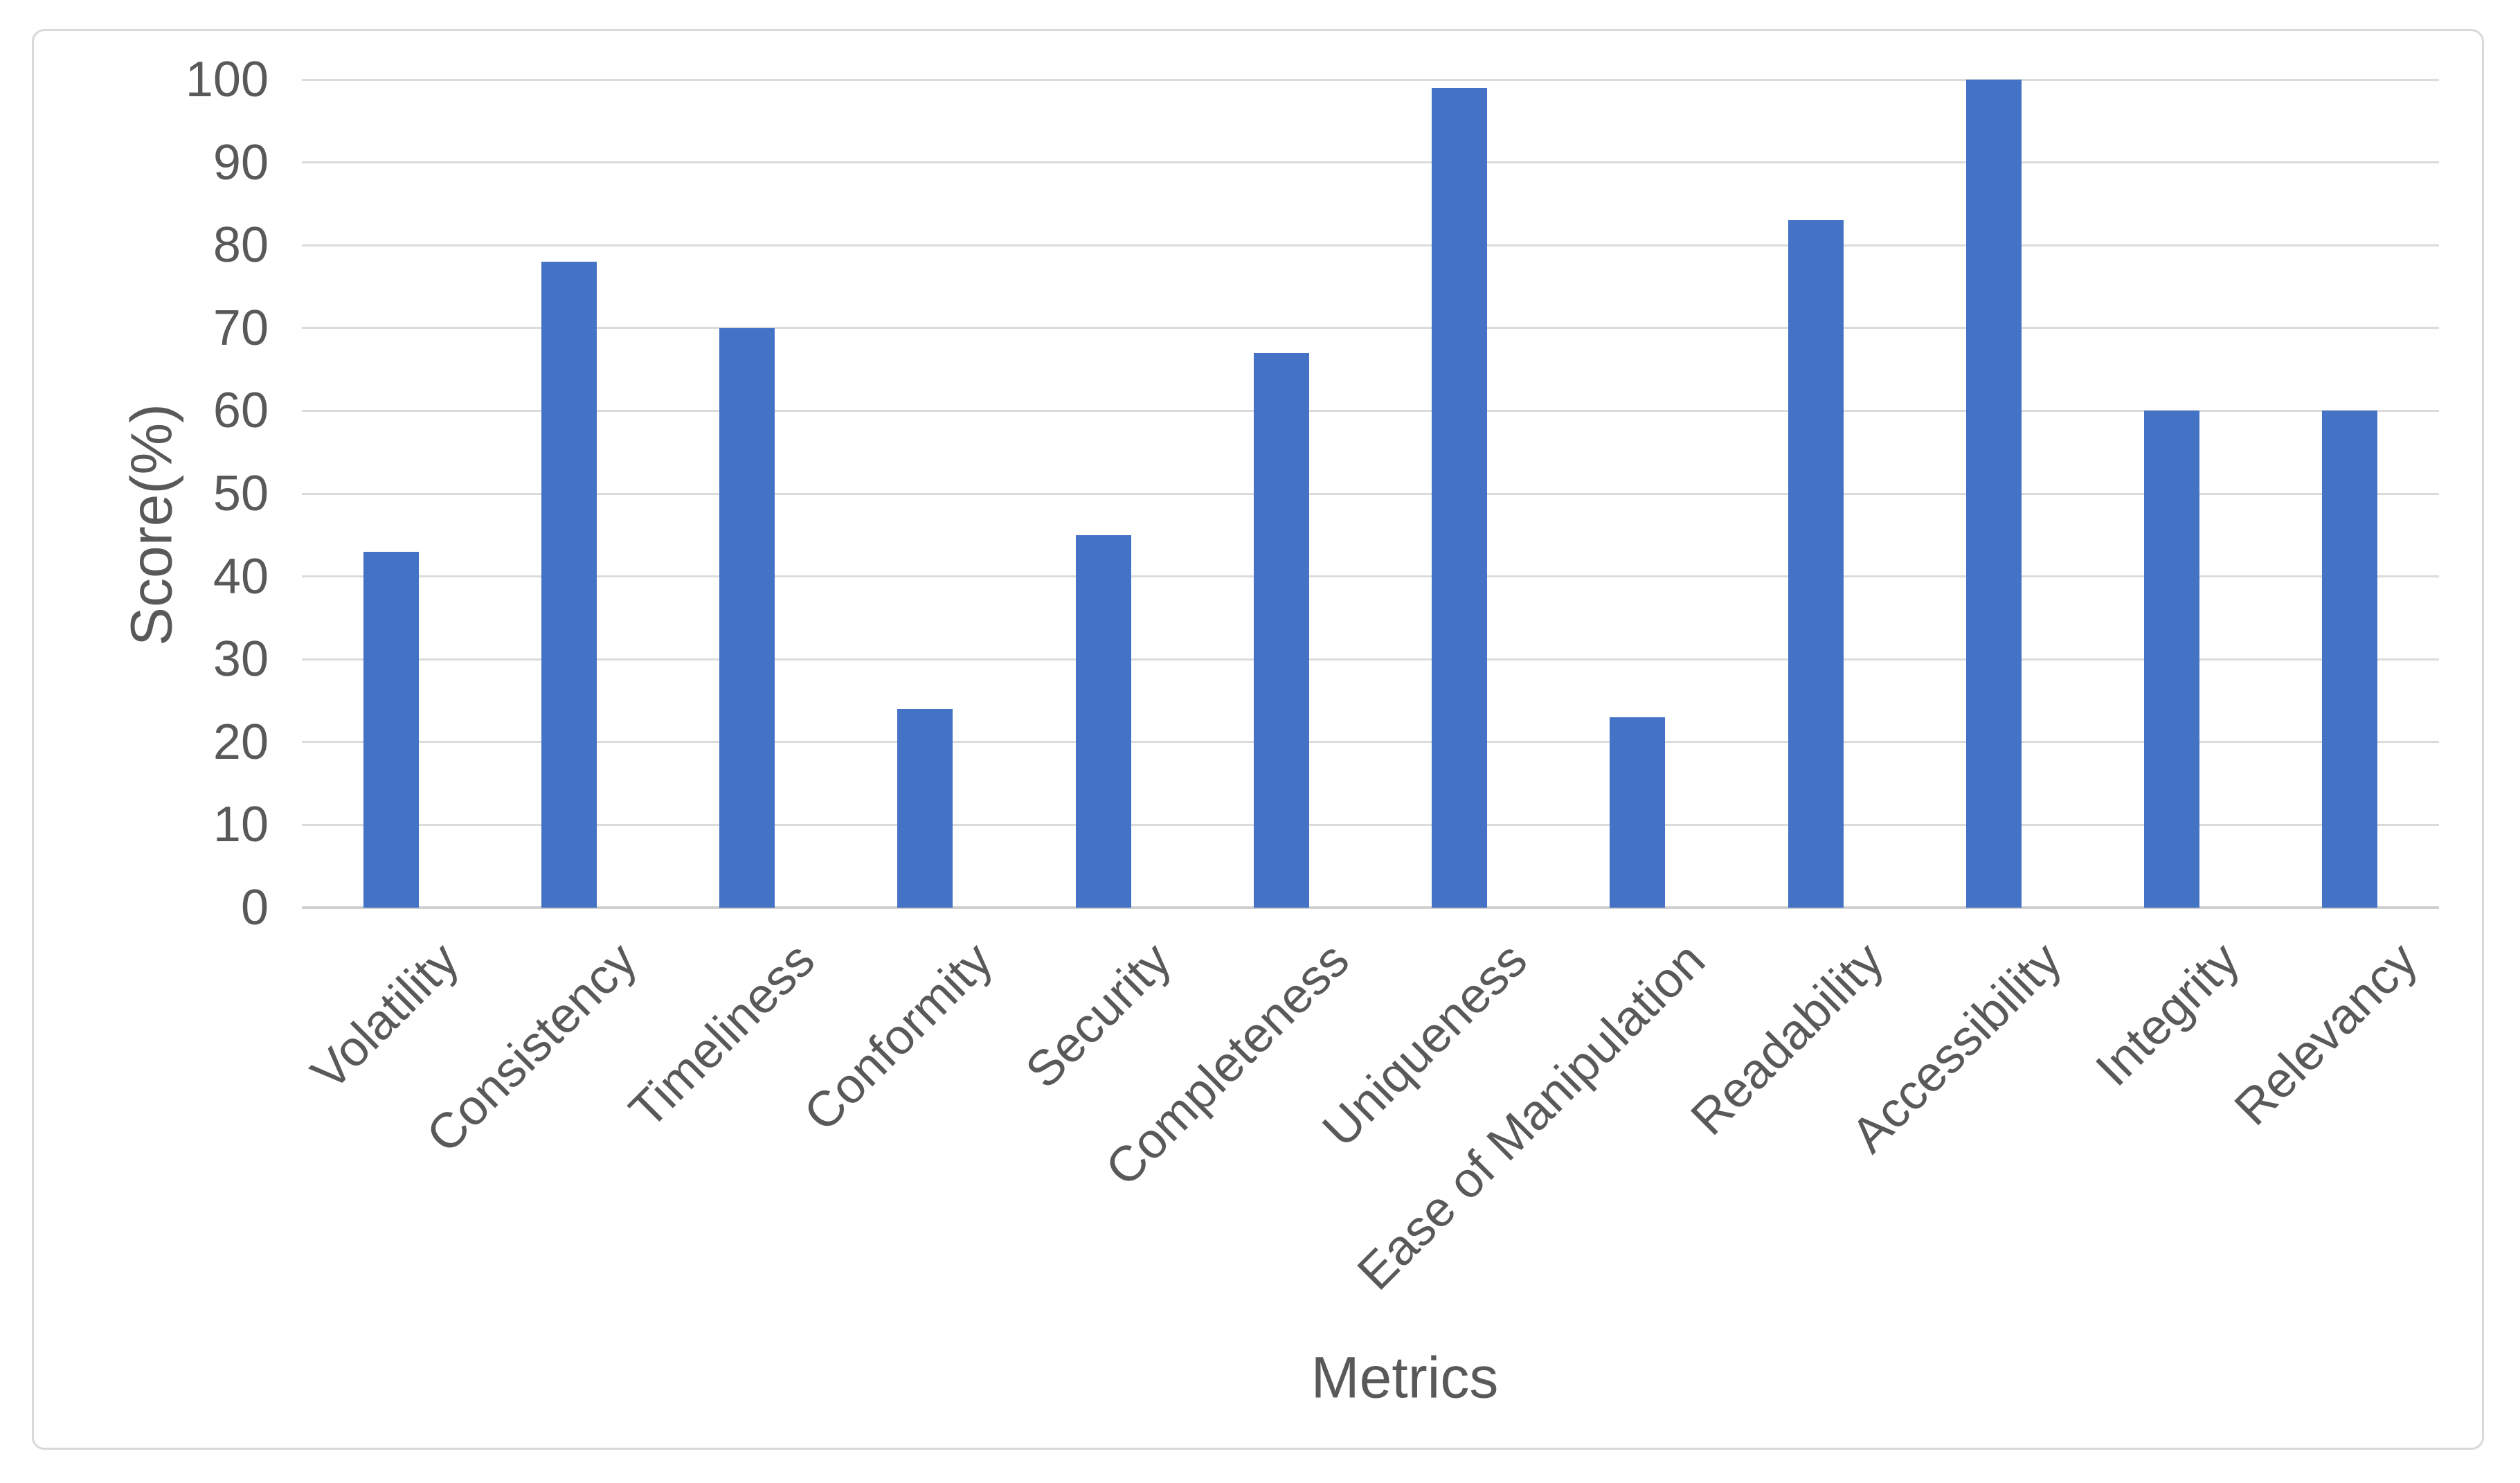  I want to click on bar-ease-of-manipulation, so click(1638, 812).